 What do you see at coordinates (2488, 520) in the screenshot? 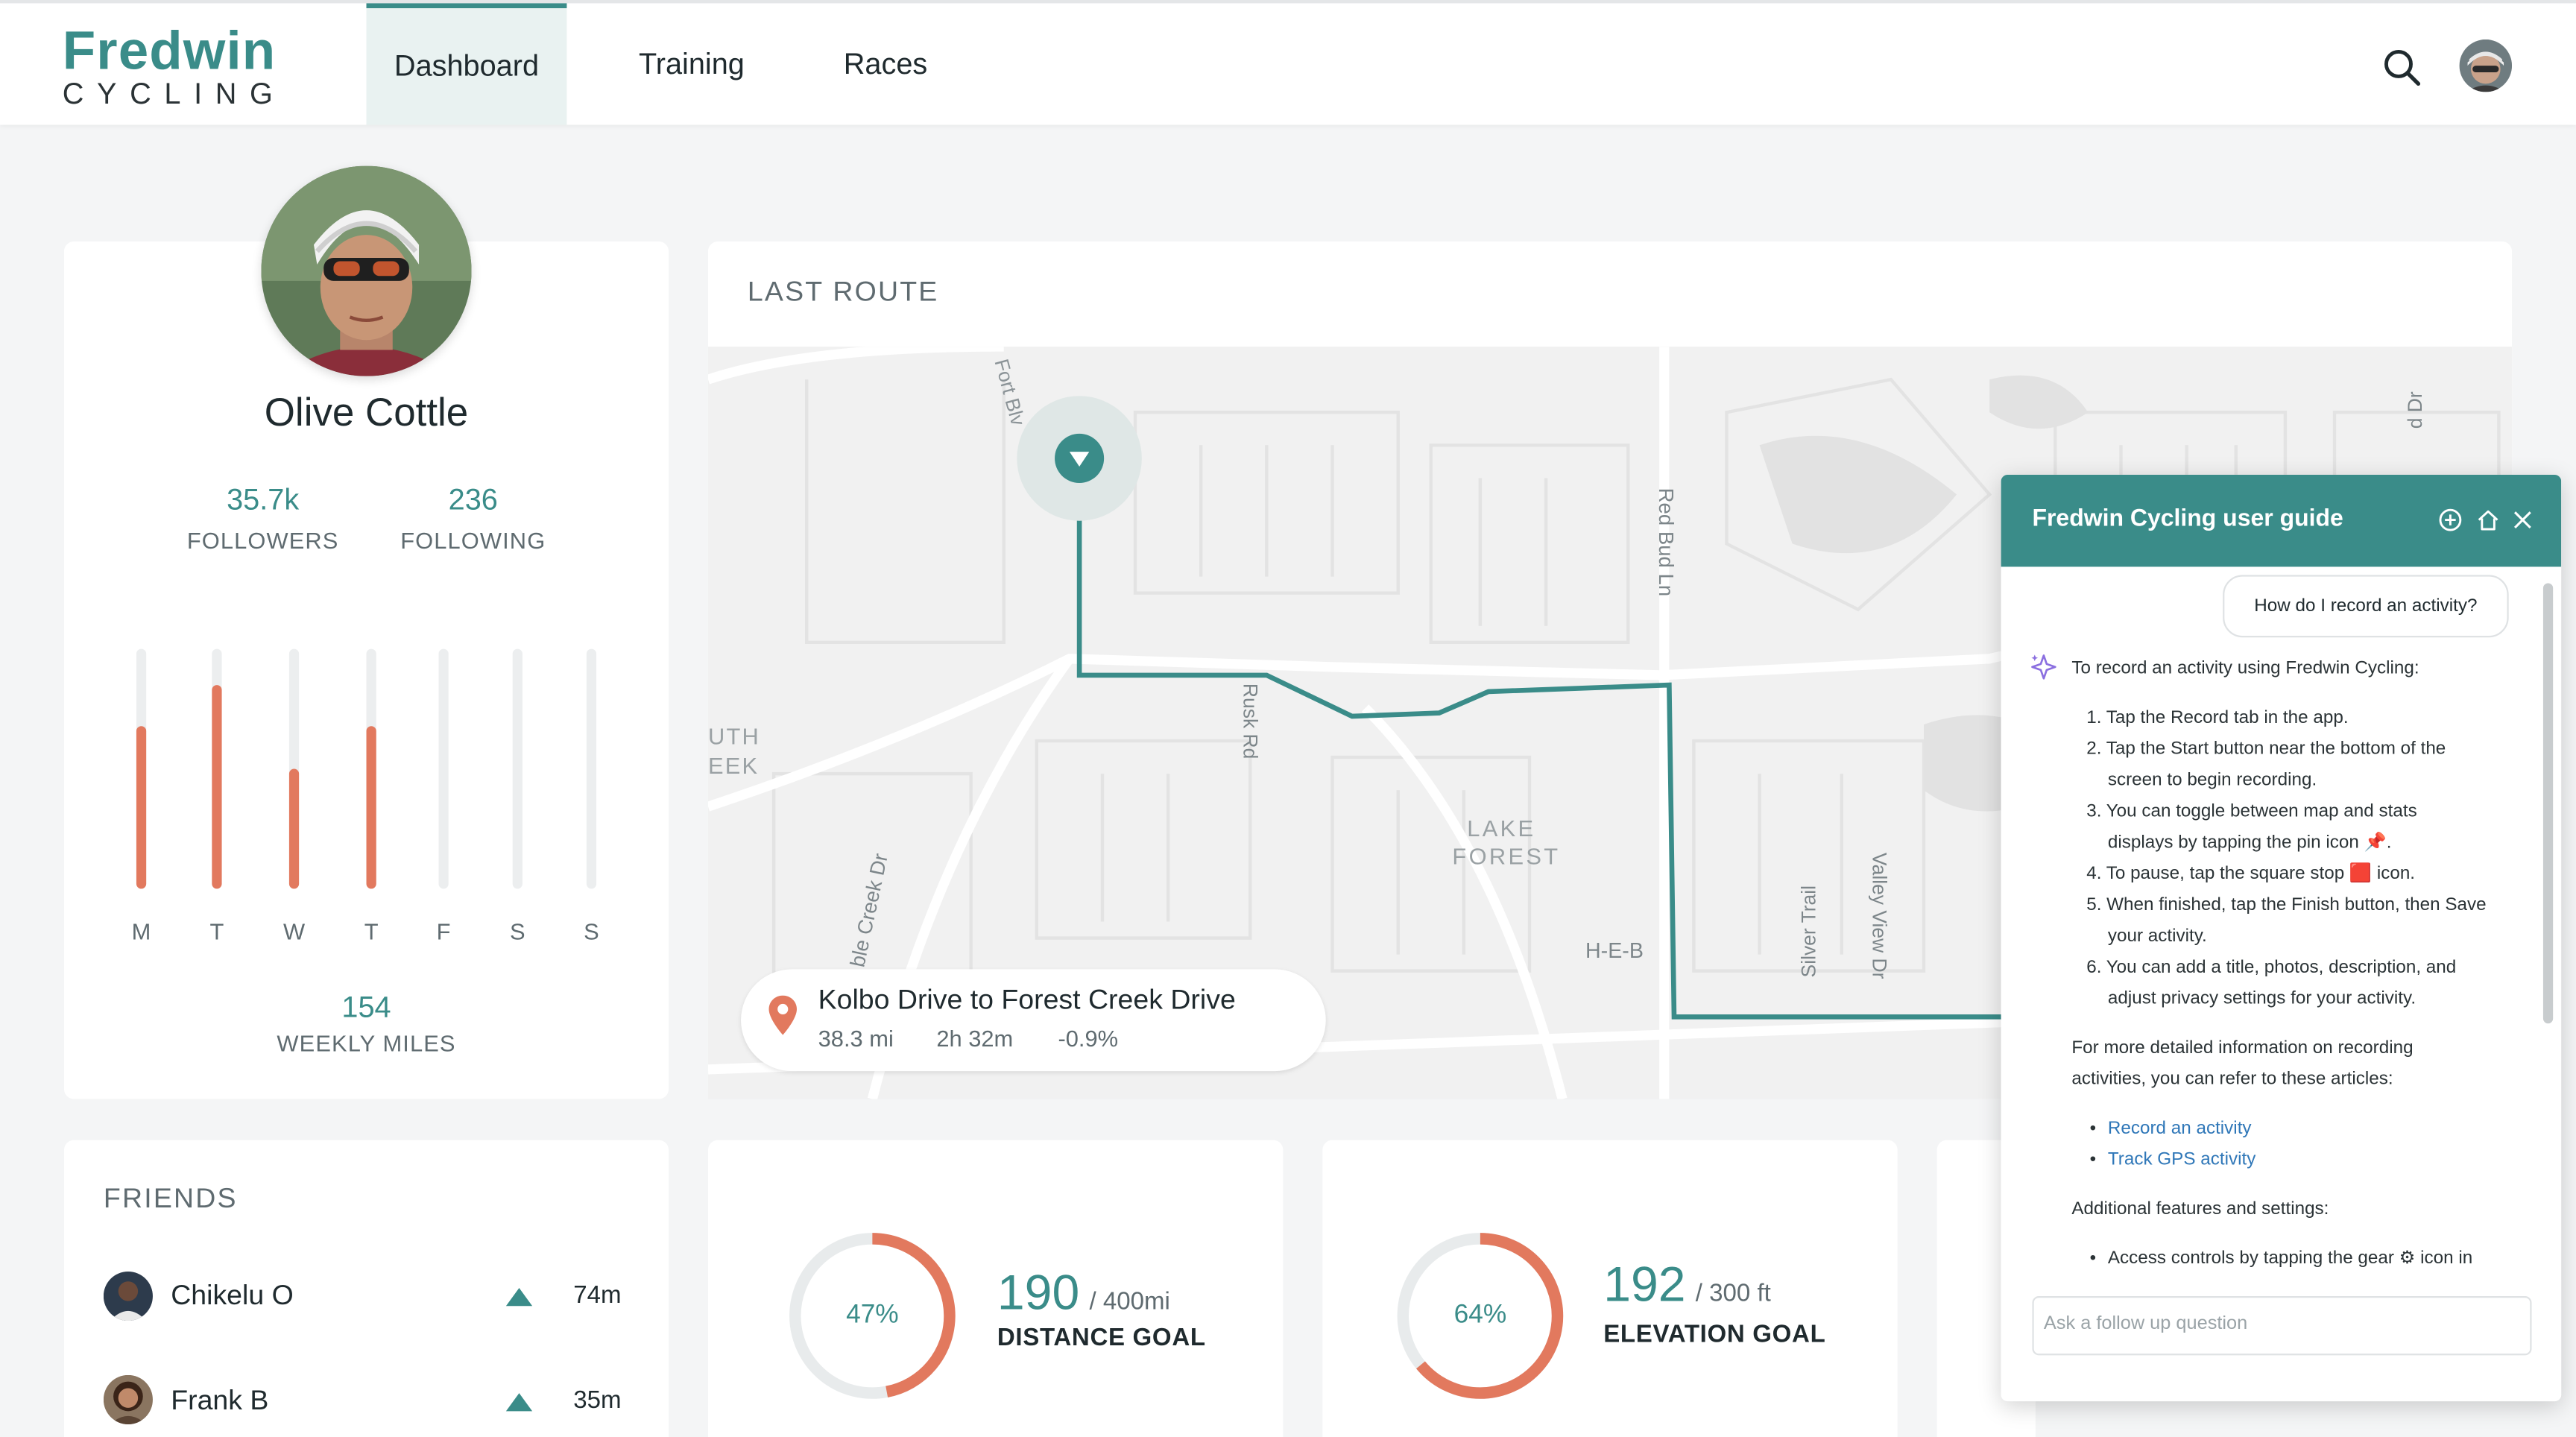
I see `home-icon` at bounding box center [2488, 520].